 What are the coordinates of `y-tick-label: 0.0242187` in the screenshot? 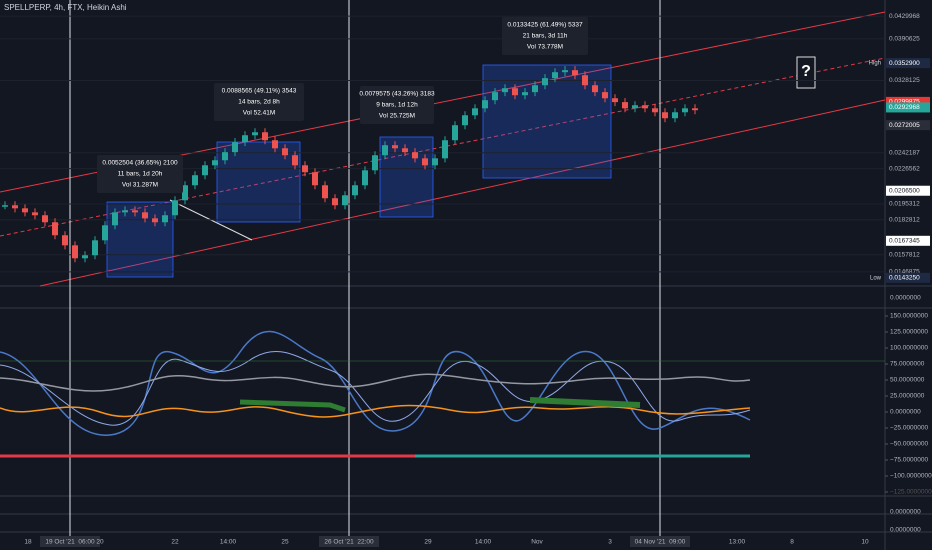 It's located at (904, 152).